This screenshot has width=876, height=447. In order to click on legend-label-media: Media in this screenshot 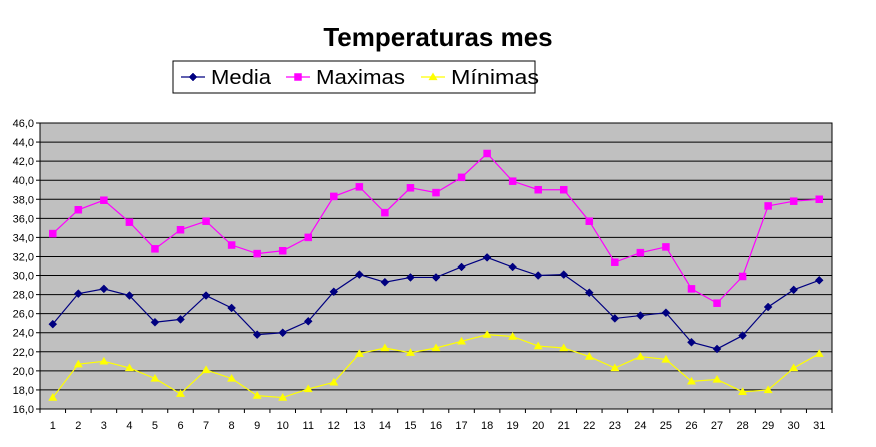, I will do `click(241, 78)`.